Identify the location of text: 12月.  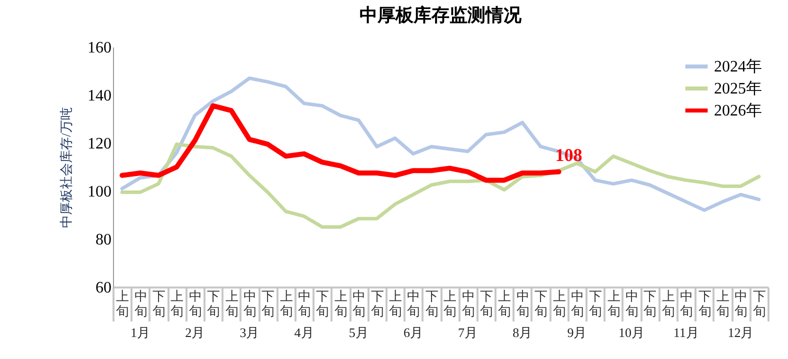
(741, 332).